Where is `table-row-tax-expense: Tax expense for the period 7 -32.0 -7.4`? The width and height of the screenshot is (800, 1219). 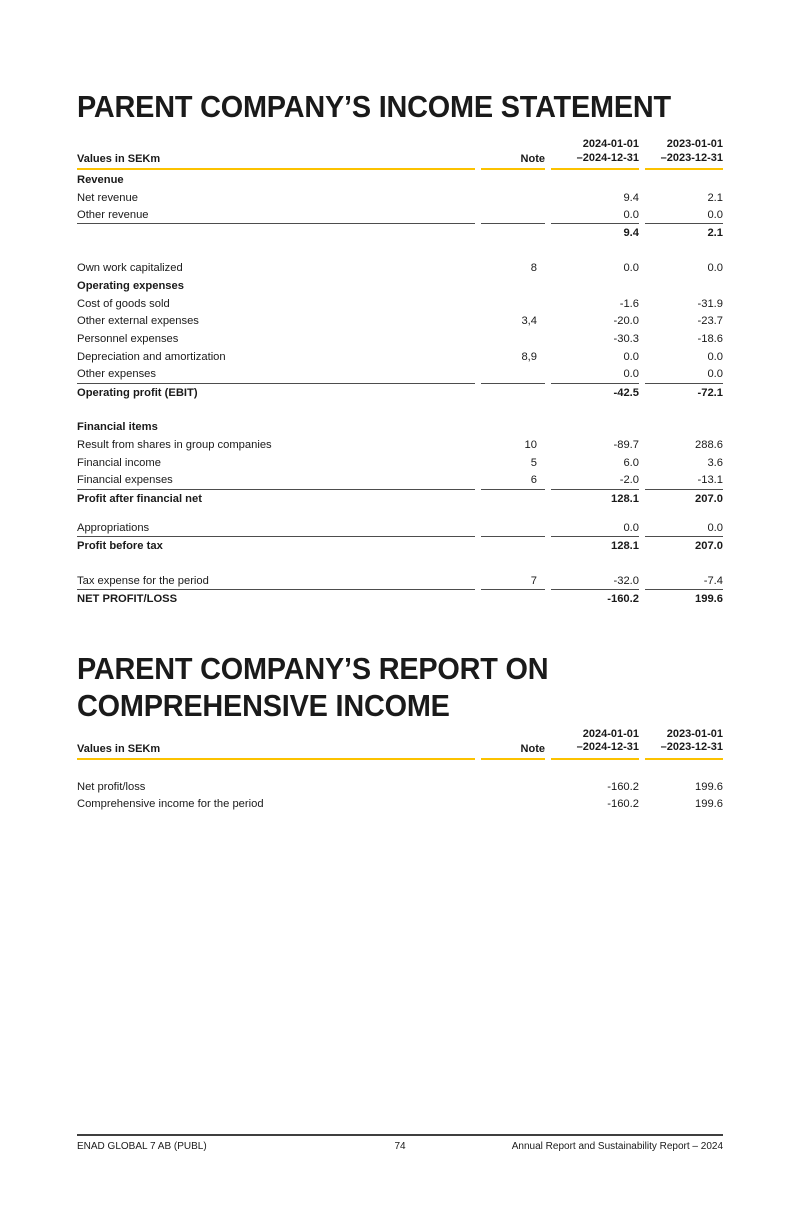
table-row-tax-expense: Tax expense for the period 7 -32.0 -7.4 is located at coordinates (400, 581).